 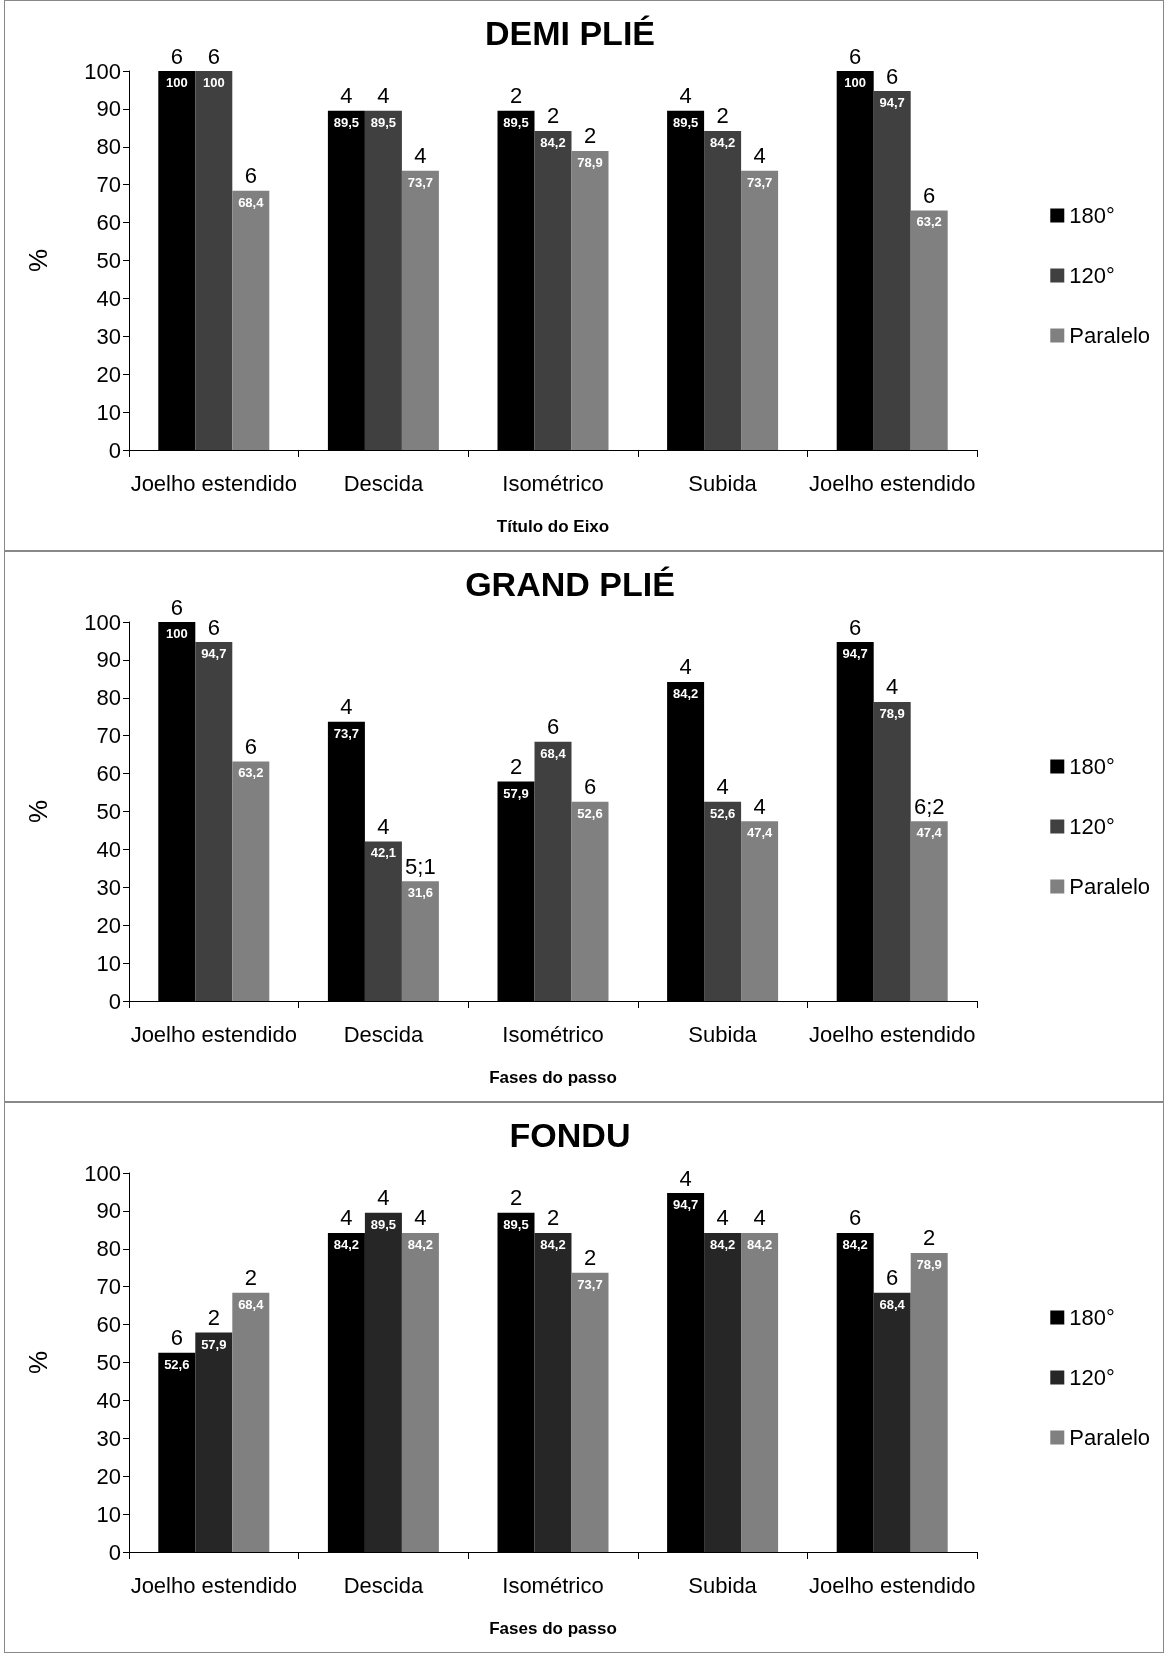 What do you see at coordinates (420, 893) in the screenshot?
I see `data-label: 31,6` at bounding box center [420, 893].